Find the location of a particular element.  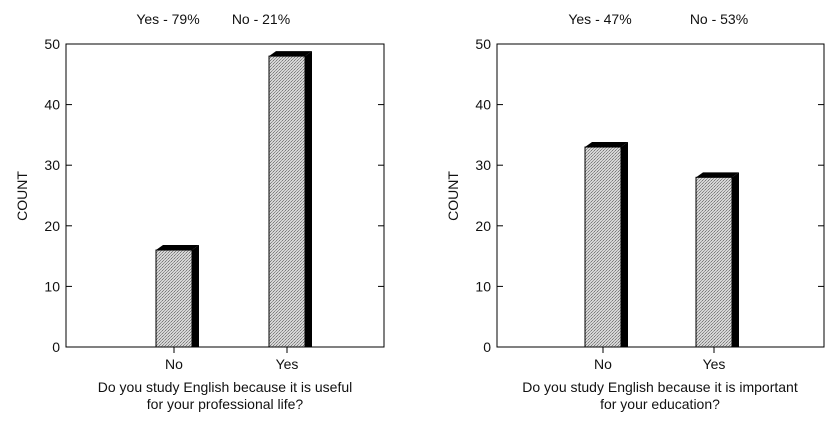

chart-annotation-right: No - 21% is located at coordinates (261, 19).